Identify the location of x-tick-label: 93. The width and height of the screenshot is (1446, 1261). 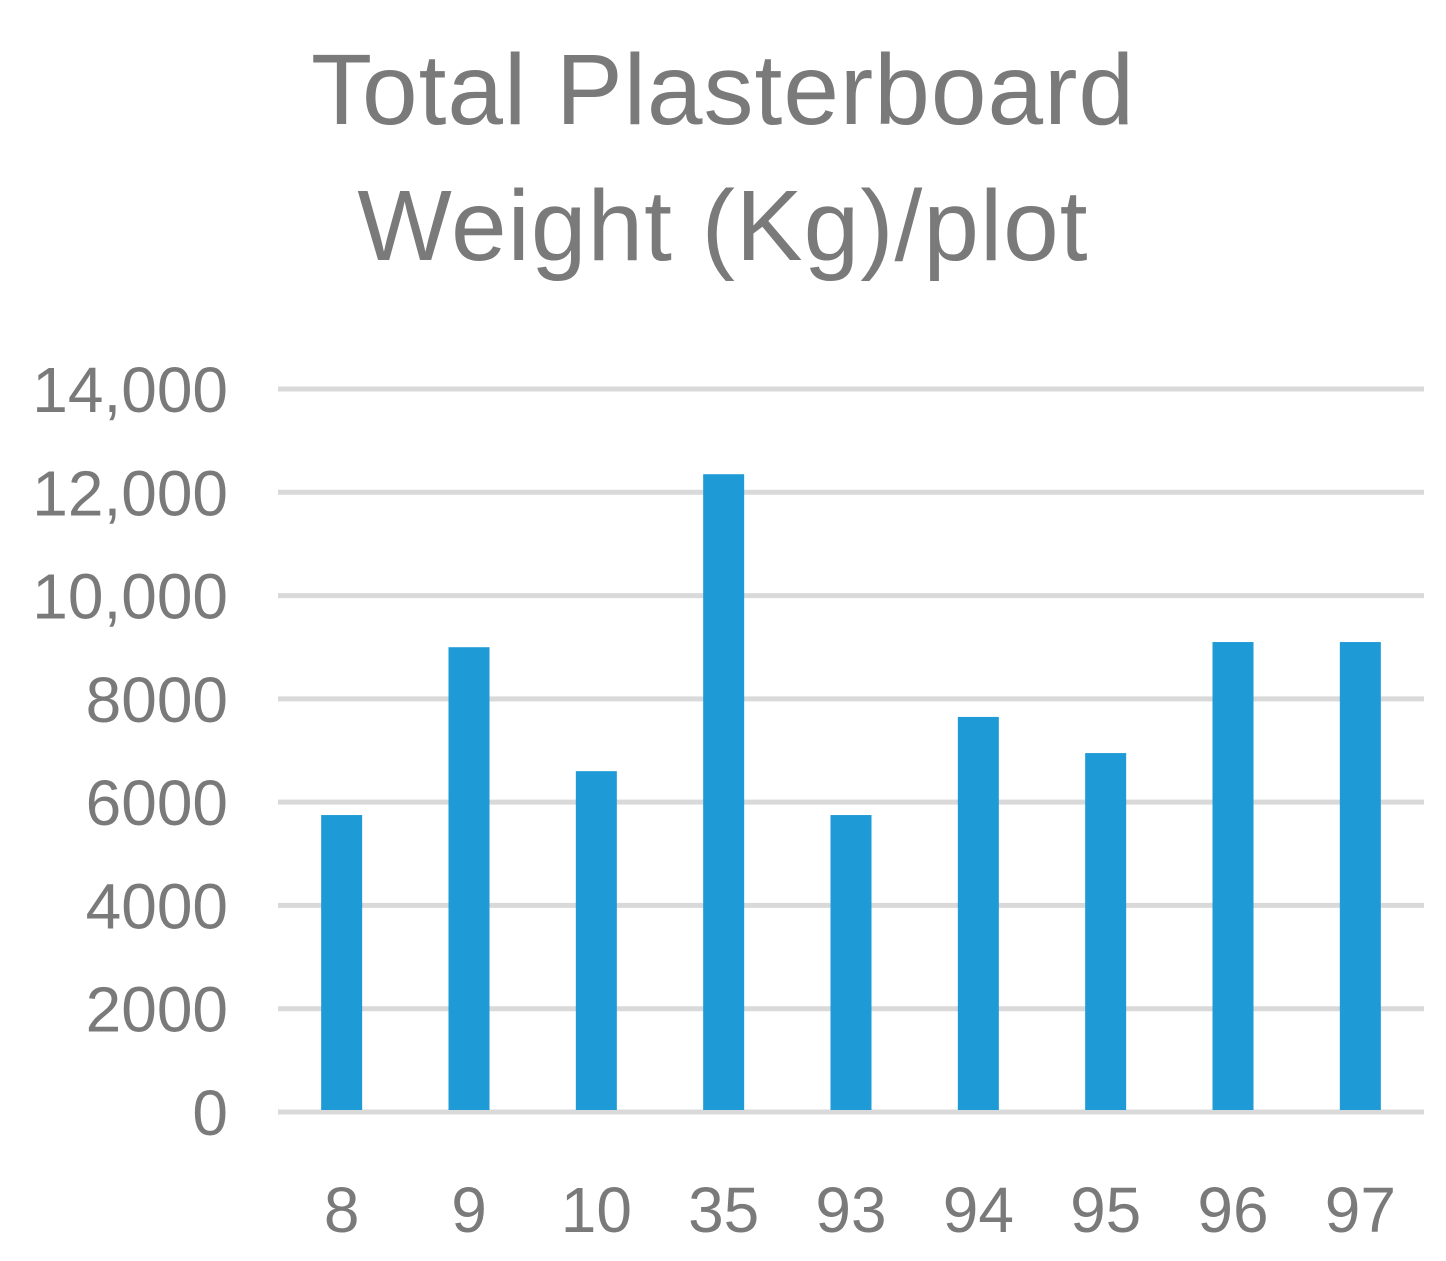
(850, 1210).